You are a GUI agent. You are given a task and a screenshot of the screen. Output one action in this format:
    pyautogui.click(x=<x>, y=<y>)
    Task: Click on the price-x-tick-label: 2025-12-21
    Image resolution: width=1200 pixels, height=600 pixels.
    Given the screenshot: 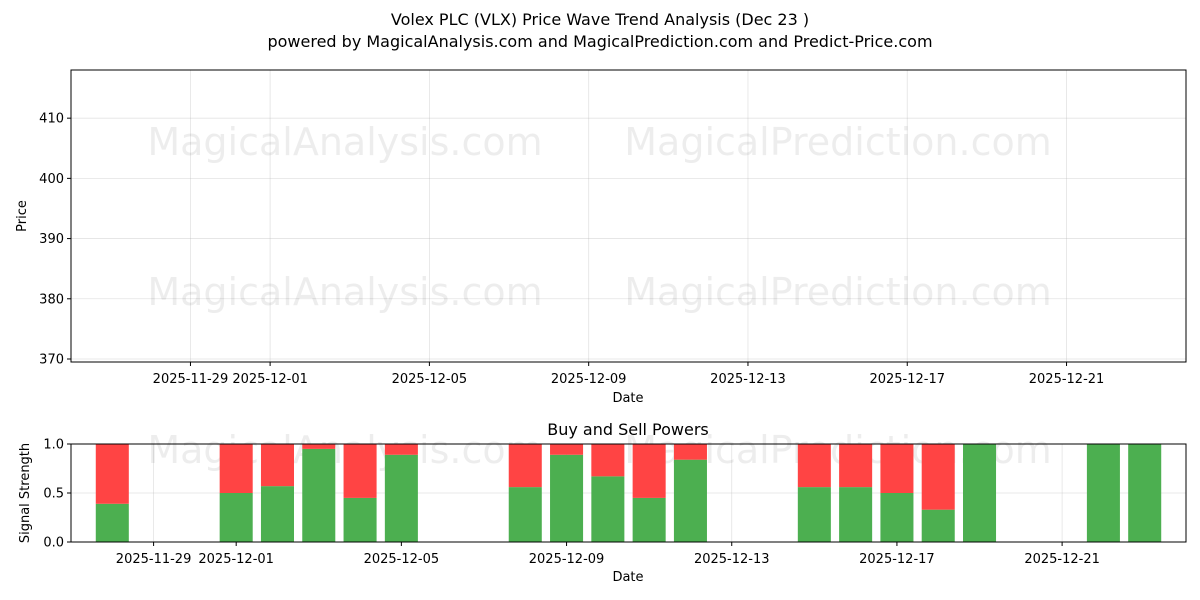 What is the action you would take?
    pyautogui.click(x=1067, y=379)
    